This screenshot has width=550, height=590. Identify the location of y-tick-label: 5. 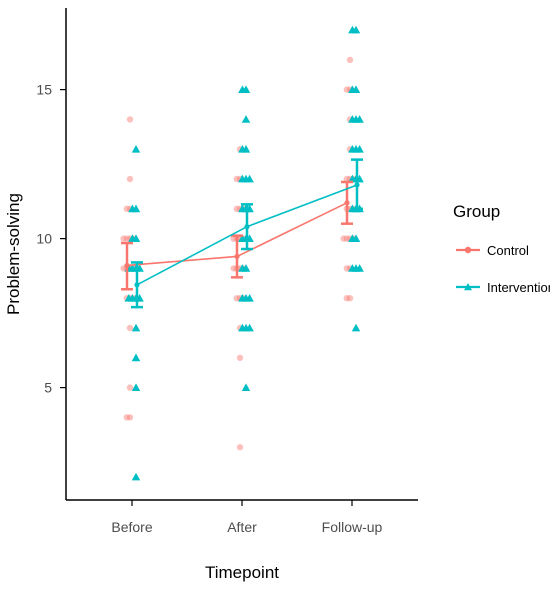
(48, 388).